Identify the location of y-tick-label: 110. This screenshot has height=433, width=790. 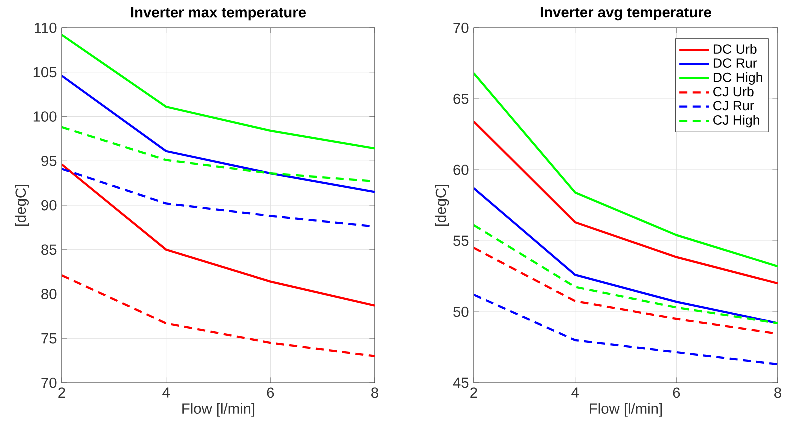
(46, 28).